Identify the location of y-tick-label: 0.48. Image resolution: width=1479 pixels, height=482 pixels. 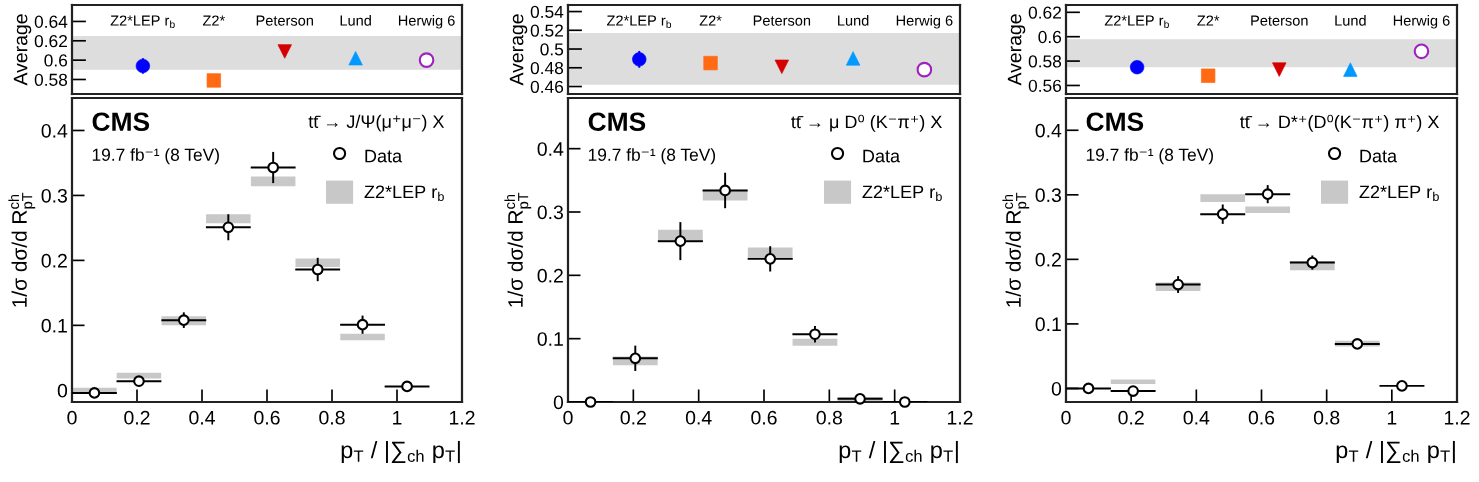
(547, 68).